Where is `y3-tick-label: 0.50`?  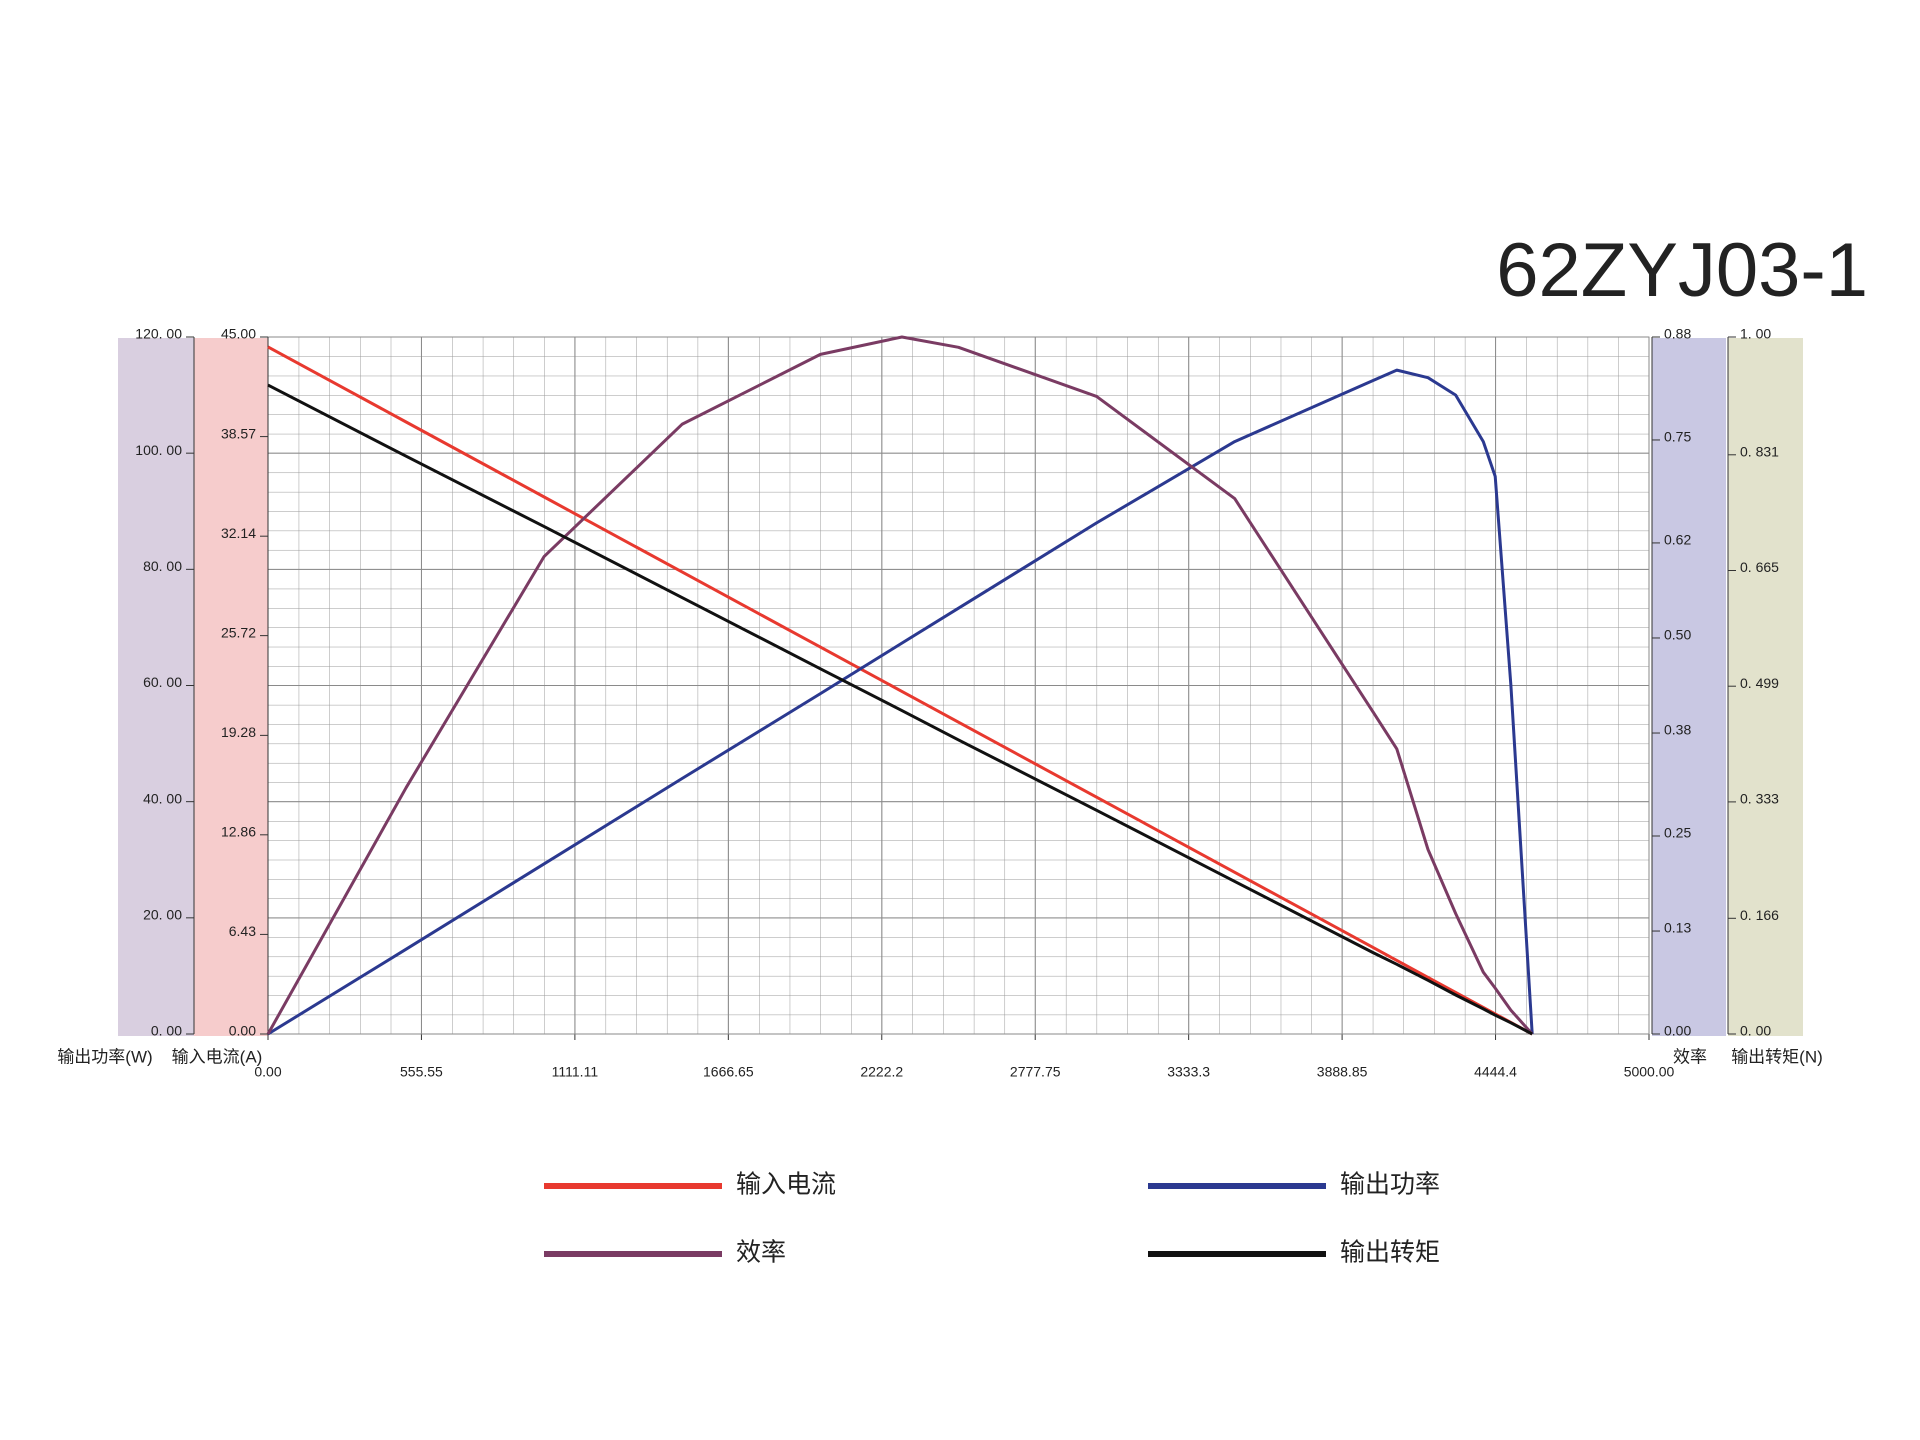
y3-tick-label: 0.50 is located at coordinates (1677, 635).